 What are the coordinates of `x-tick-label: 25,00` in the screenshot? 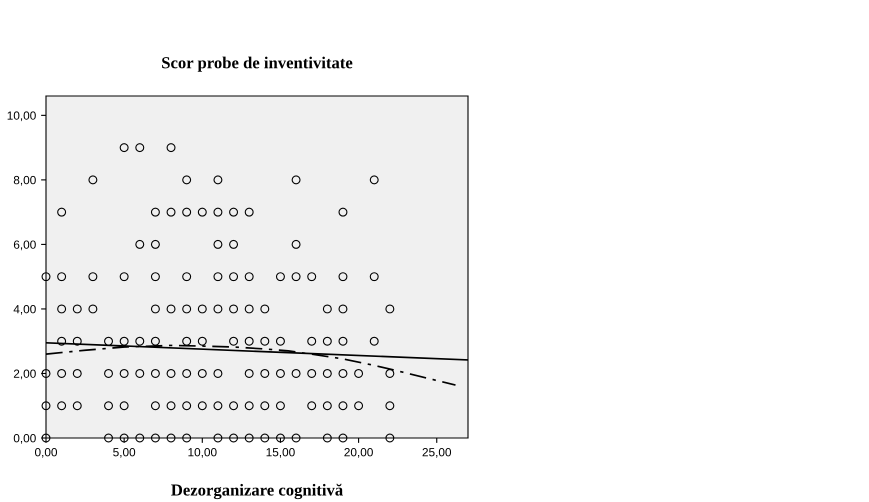 It's located at (437, 453).